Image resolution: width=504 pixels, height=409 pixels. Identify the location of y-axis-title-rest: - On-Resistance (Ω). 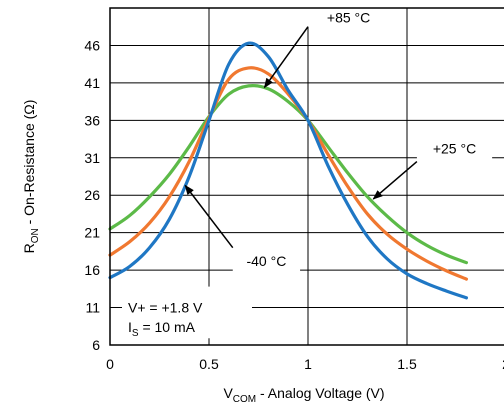
(29, 164).